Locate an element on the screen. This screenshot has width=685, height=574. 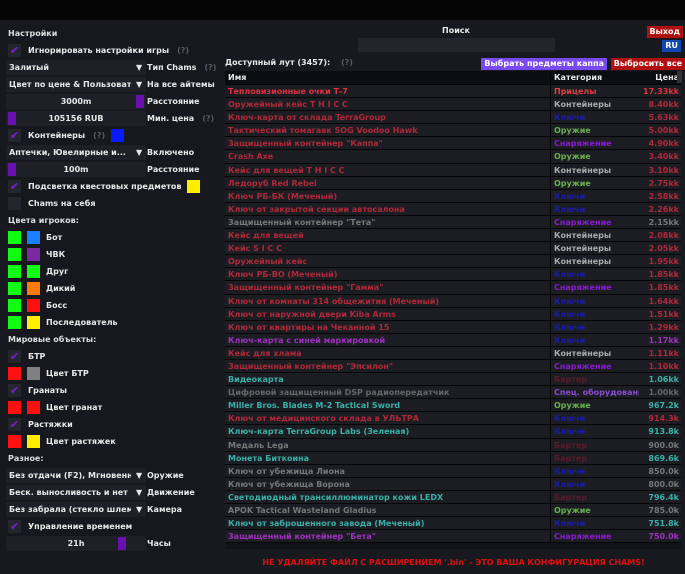
time-control-checkbox: ✔ Управление временем is located at coordinates (109, 526).